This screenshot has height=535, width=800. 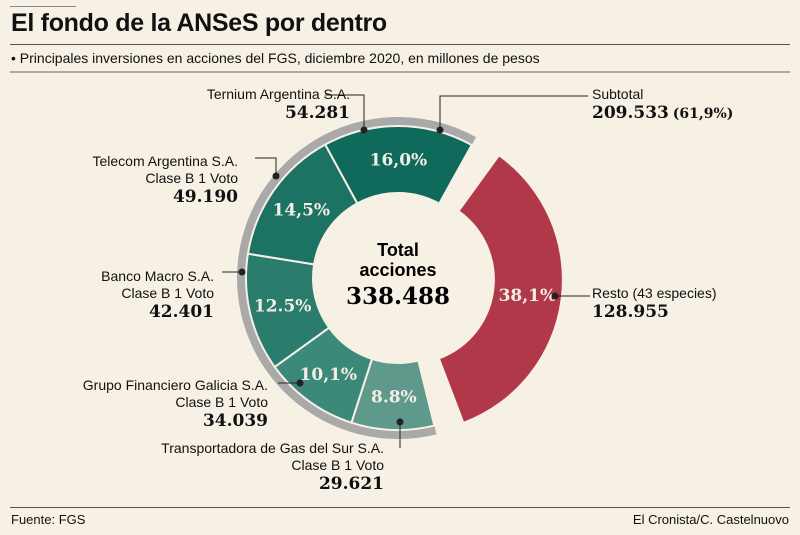 What do you see at coordinates (618, 94) in the screenshot?
I see `subtotal-label: Subtotal` at bounding box center [618, 94].